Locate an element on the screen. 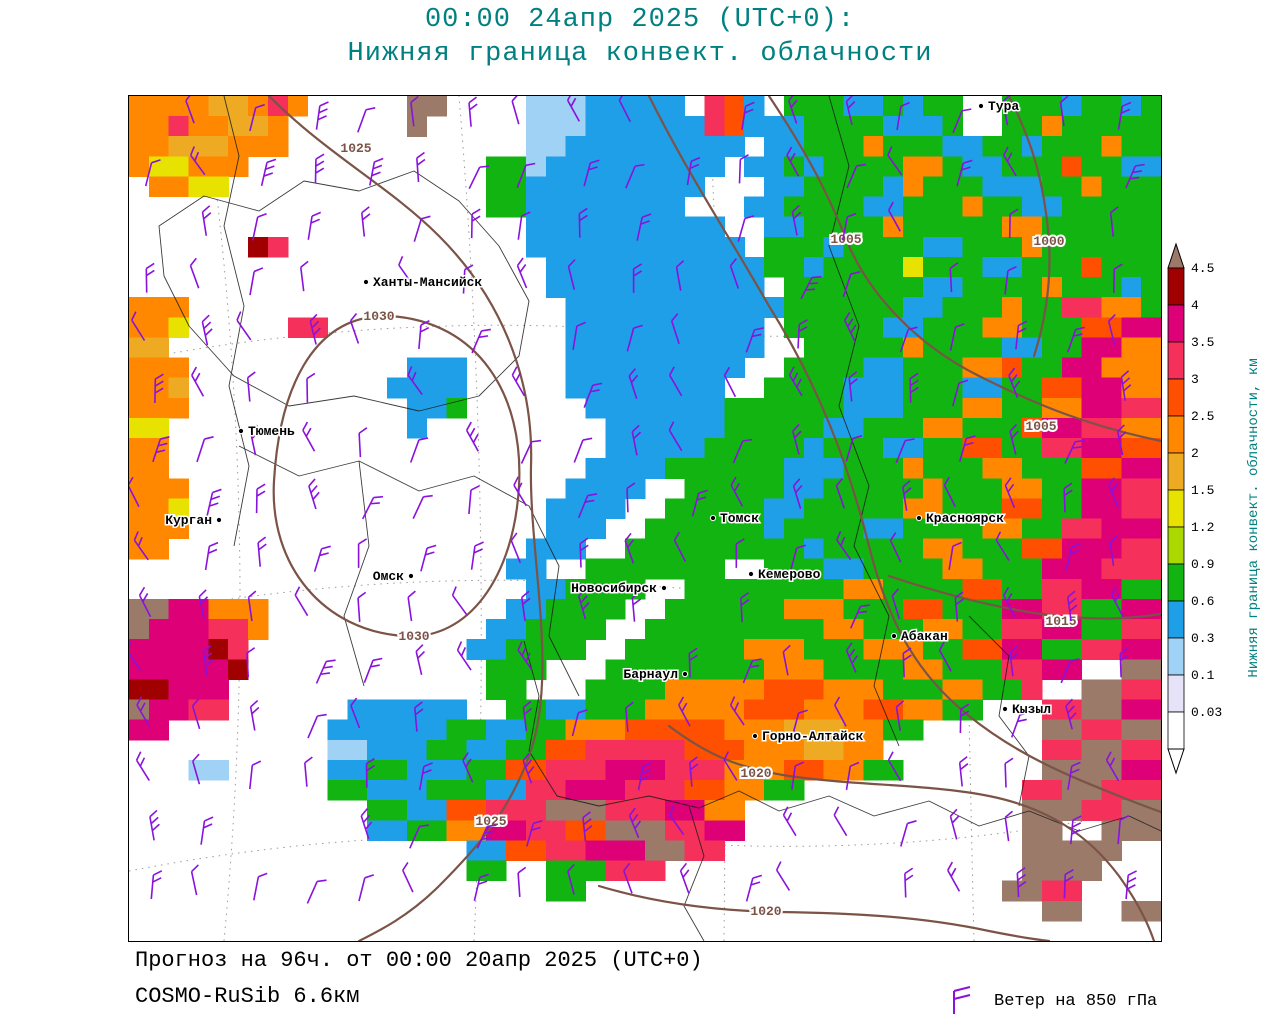 The width and height of the screenshot is (1280, 1024). wind-legend: Ветер на 850 гПа is located at coordinates (1052, 1001).